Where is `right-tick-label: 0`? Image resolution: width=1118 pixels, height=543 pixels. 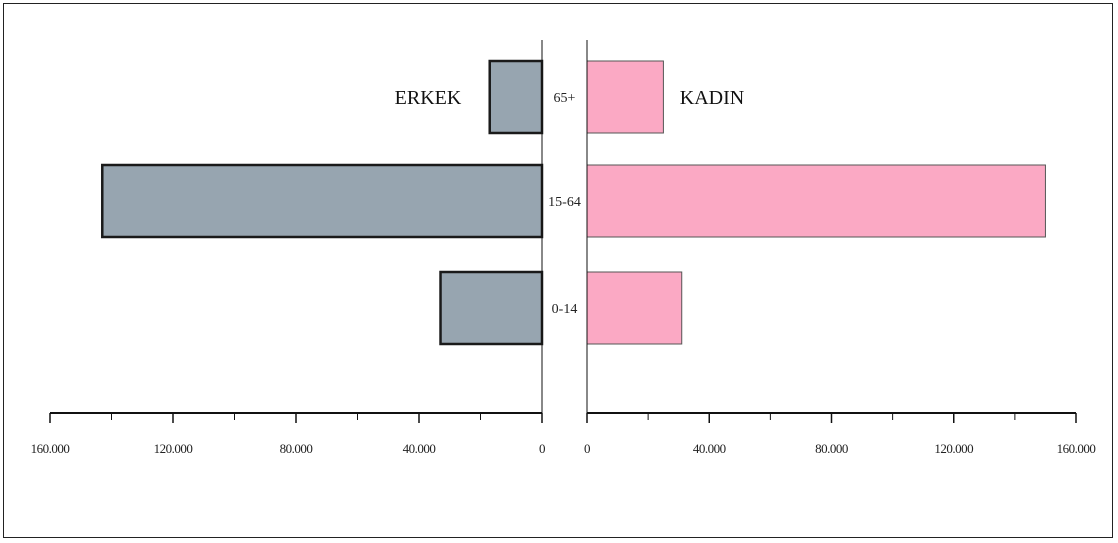
right-tick-label: 0 is located at coordinates (587, 448).